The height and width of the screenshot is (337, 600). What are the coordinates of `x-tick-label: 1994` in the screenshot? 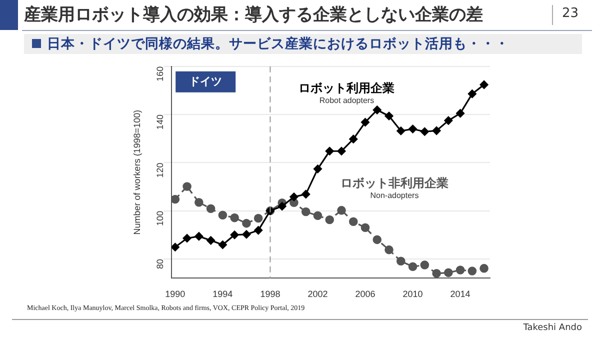 It's located at (222, 294).